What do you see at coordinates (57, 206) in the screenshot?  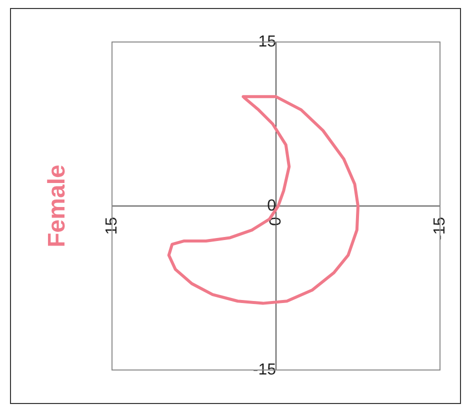 I see `text: Female` at bounding box center [57, 206].